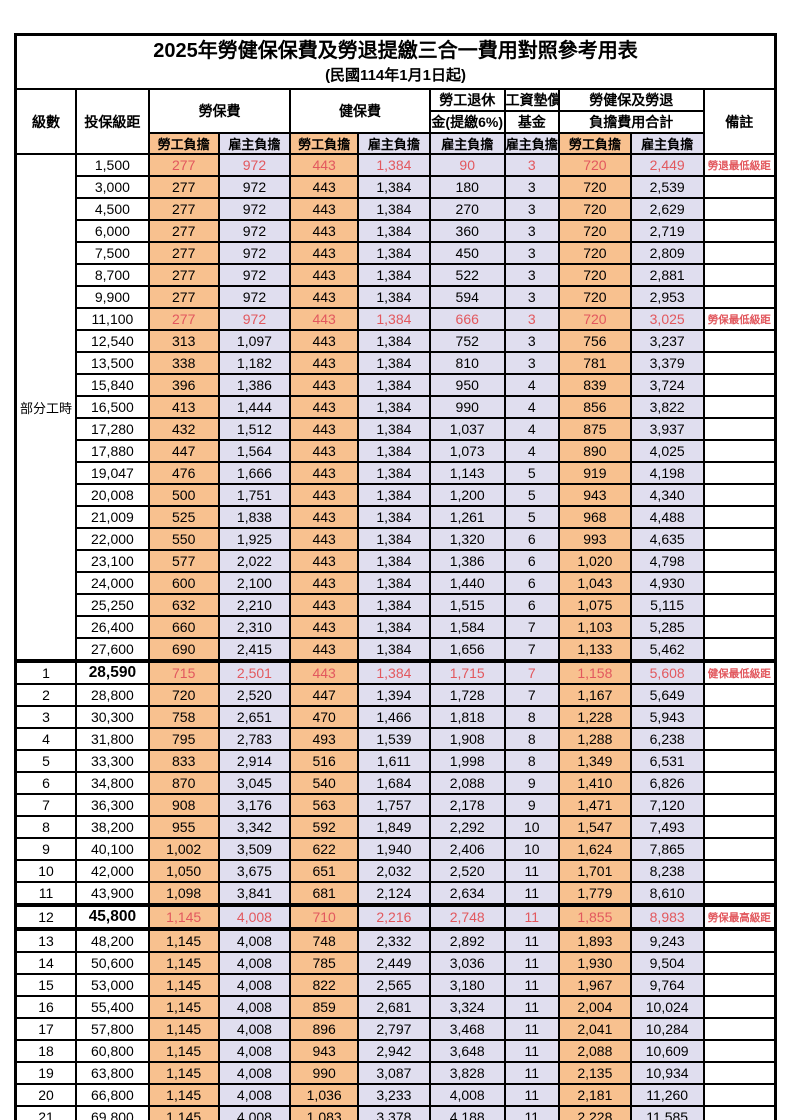 Image resolution: width=791 pixels, height=1120 pixels. Describe the element at coordinates (594, 539) in the screenshot. I see `value-cell: 993` at that location.